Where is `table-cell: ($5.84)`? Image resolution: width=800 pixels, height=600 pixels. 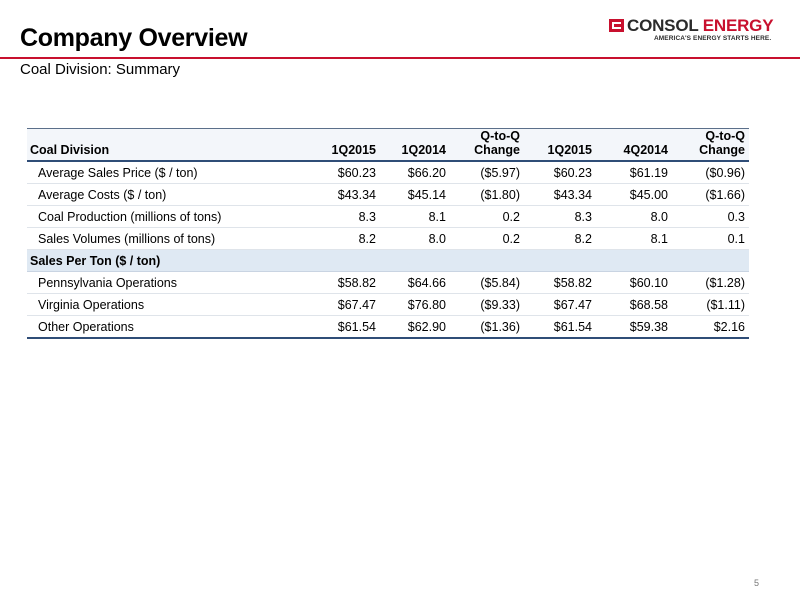
table-cell: ($5.84) is located at coordinates (487, 282).